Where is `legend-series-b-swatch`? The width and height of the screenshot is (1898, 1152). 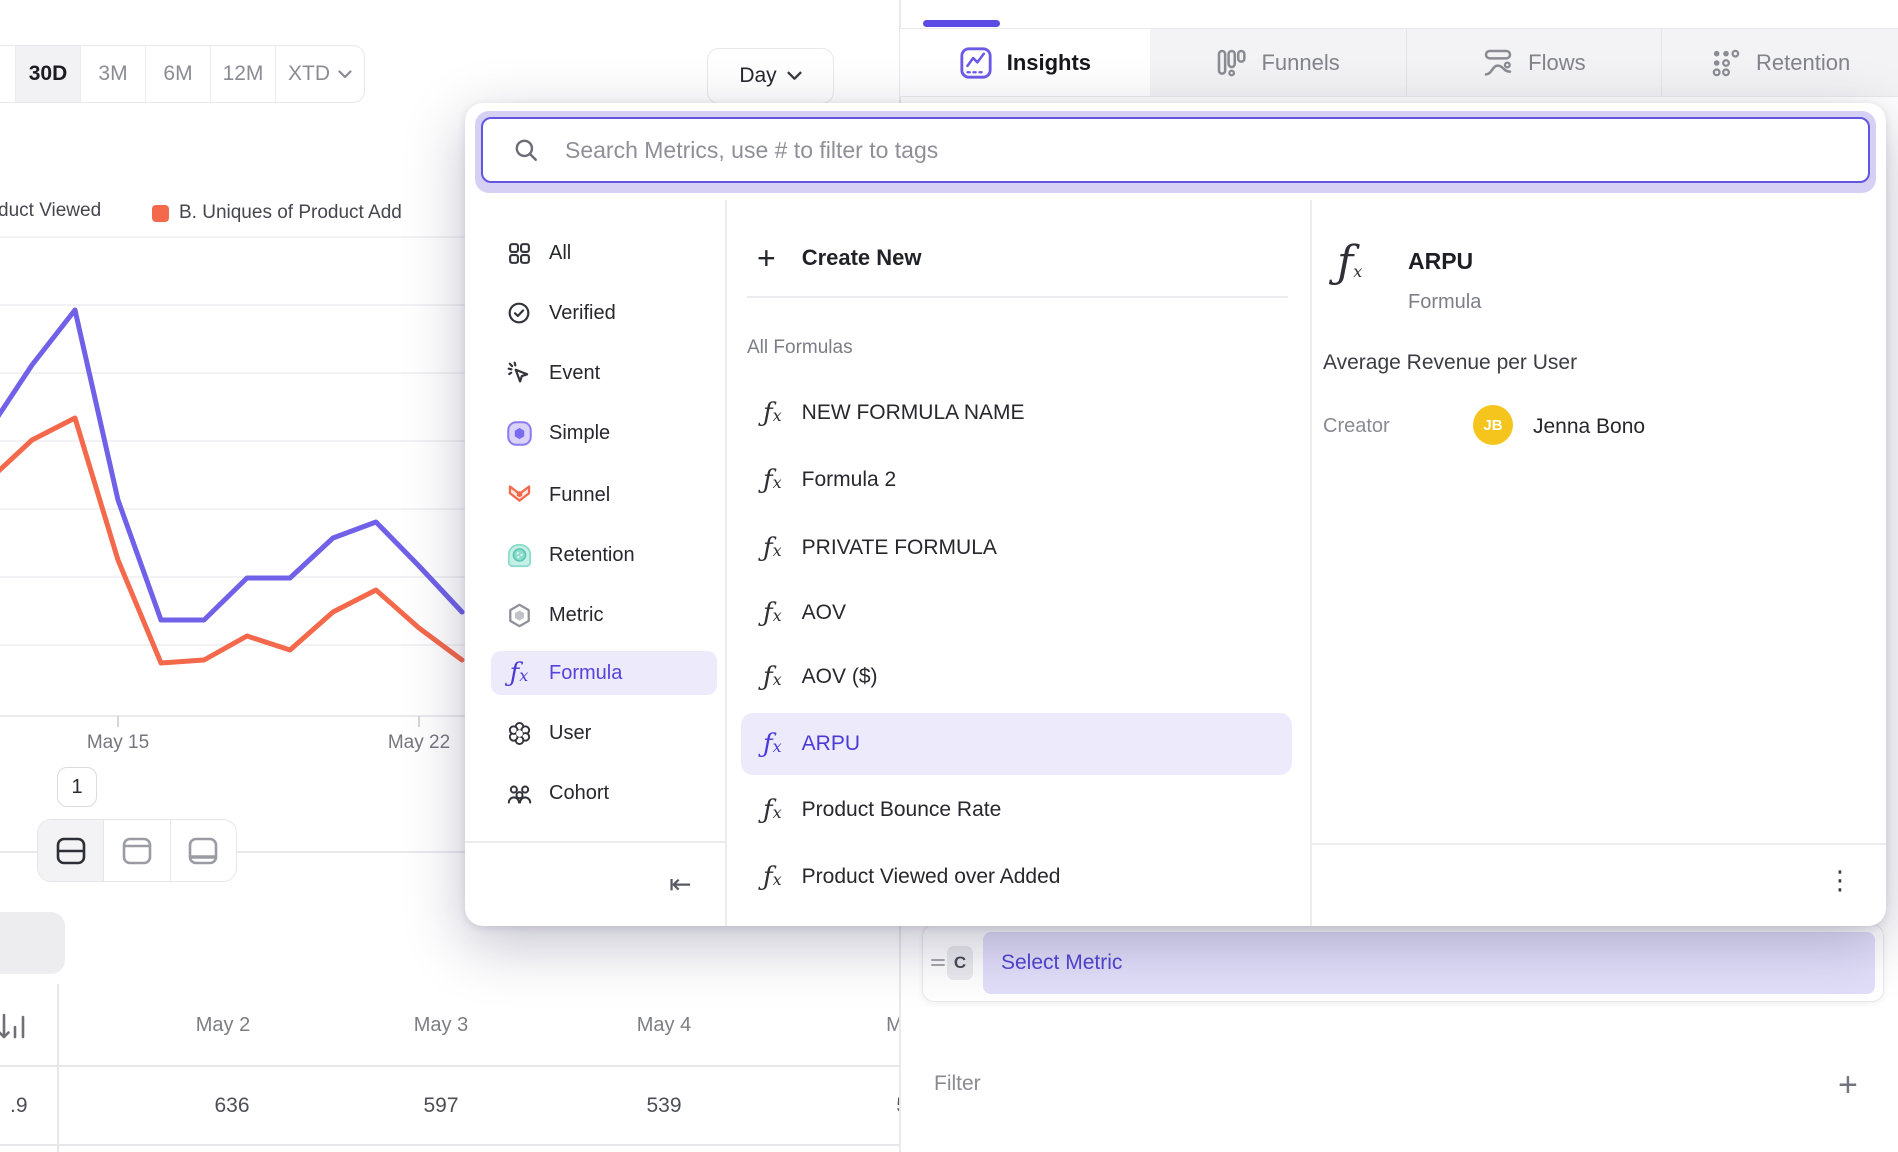
legend-series-b-swatch is located at coordinates (160, 213).